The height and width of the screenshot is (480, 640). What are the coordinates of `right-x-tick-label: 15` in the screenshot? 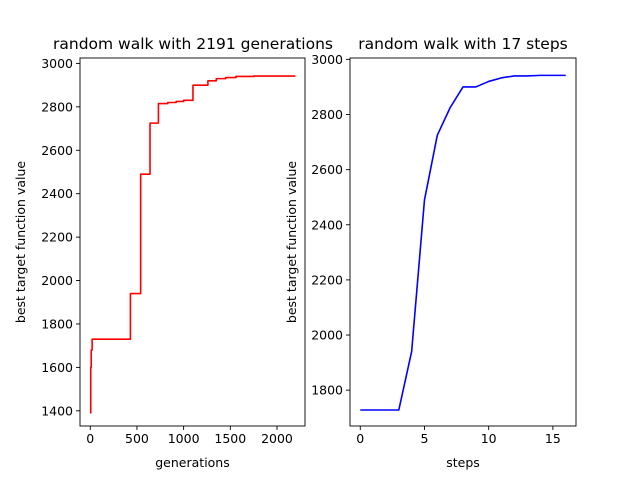 It's located at (553, 438).